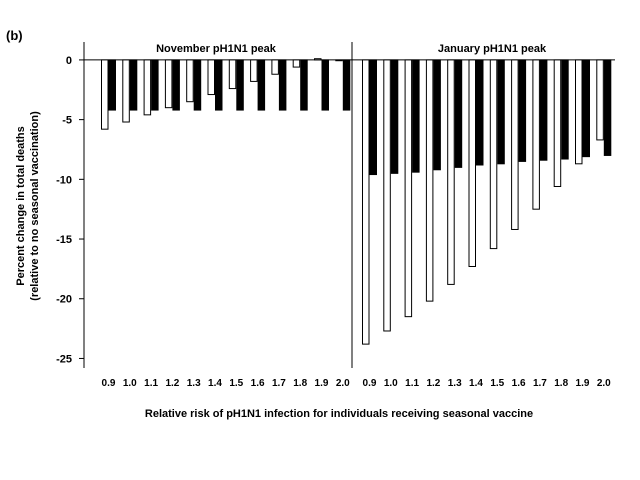 The image size is (640, 480). Describe the element at coordinates (64, 180) in the screenshot. I see `y-tick-label: -10` at that location.